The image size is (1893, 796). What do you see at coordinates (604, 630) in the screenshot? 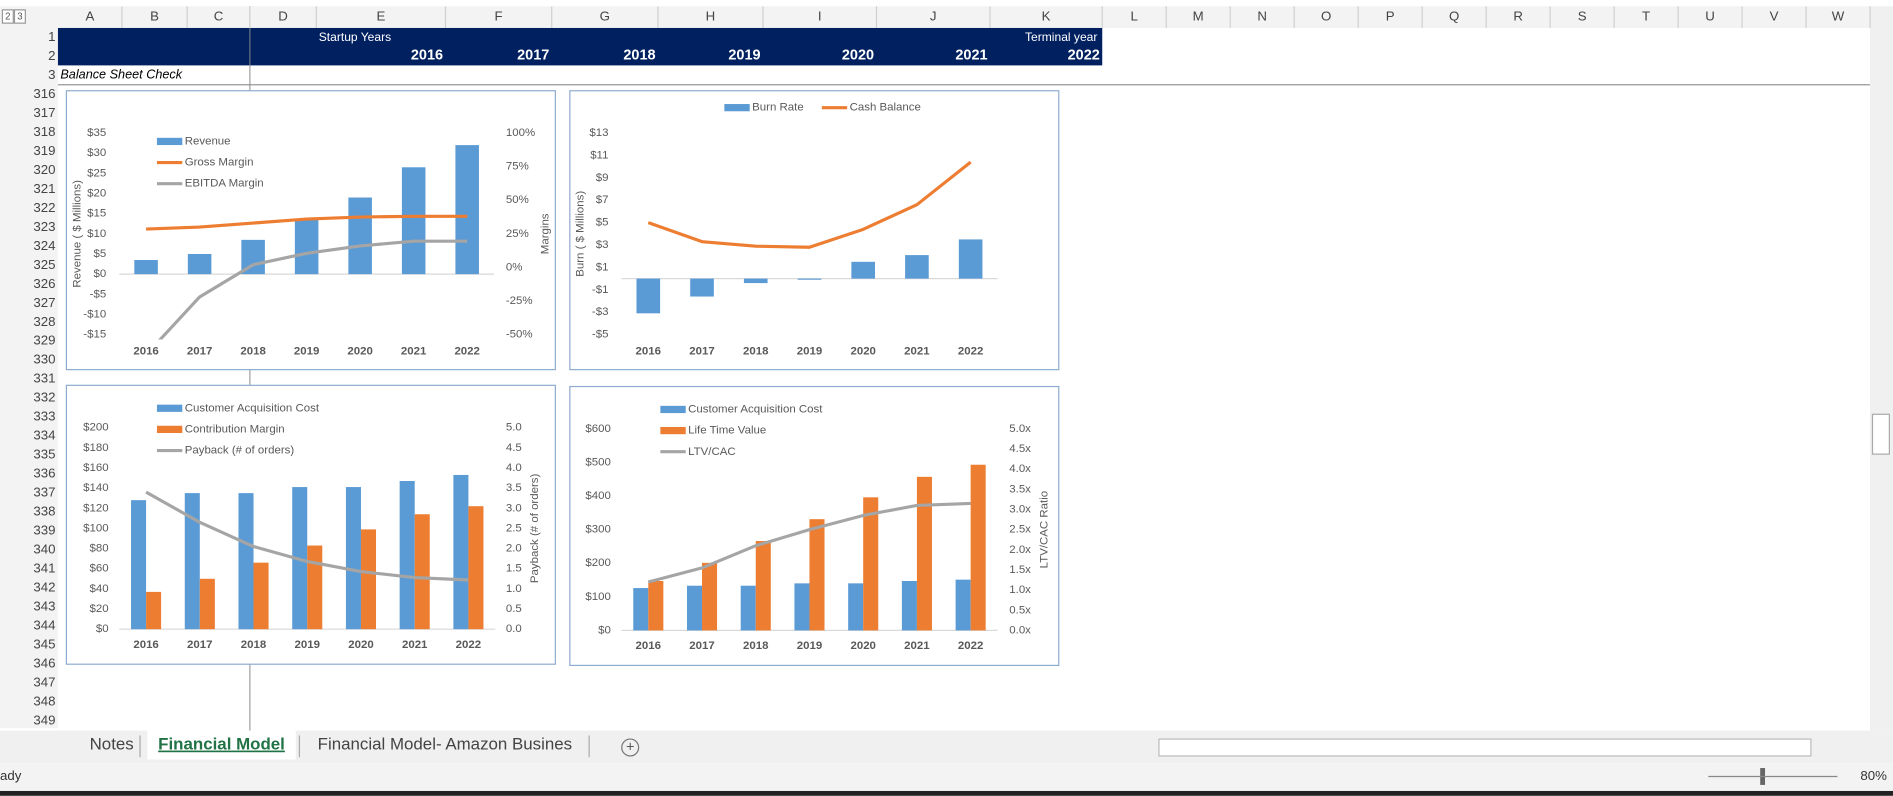
I see `y-tick-label: $0` at bounding box center [604, 630].